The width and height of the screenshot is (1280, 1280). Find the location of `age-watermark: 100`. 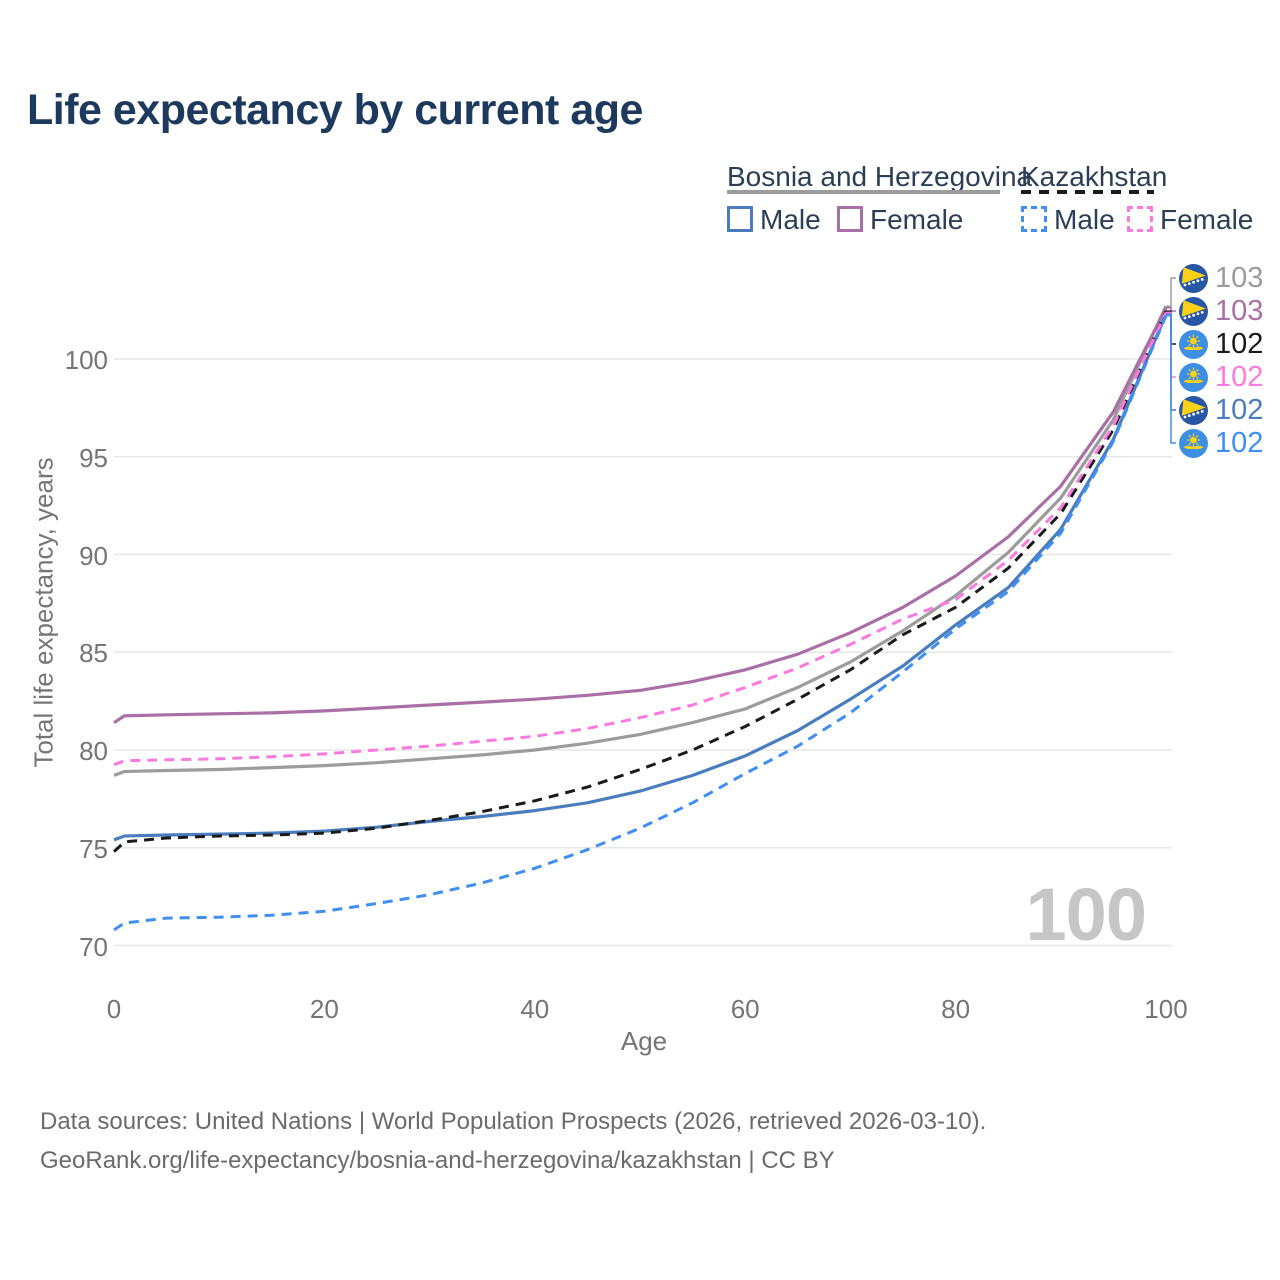

age-watermark: 100 is located at coordinates (1086, 914).